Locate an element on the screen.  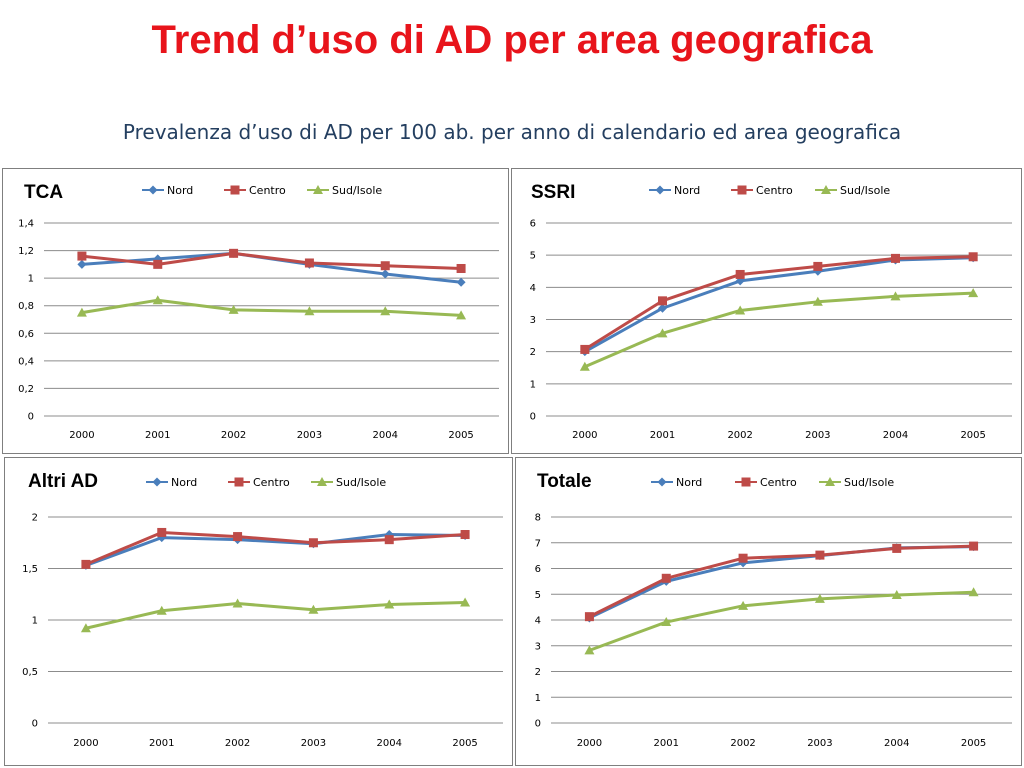
y-tick-label: 0,5 is located at coordinates (30, 672).